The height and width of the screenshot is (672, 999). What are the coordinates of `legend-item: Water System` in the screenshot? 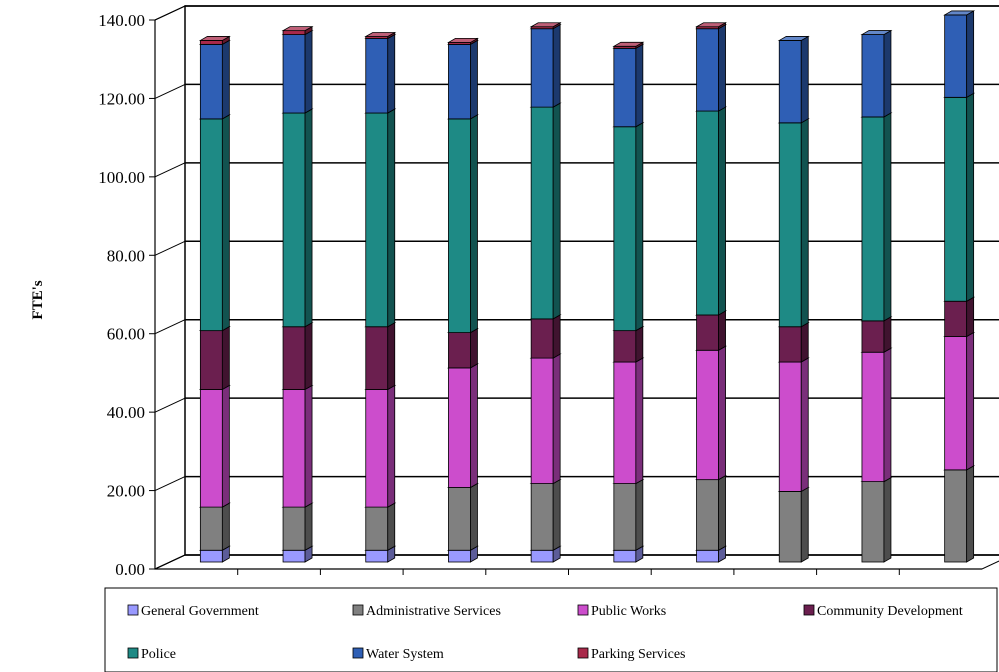 It's located at (398, 654).